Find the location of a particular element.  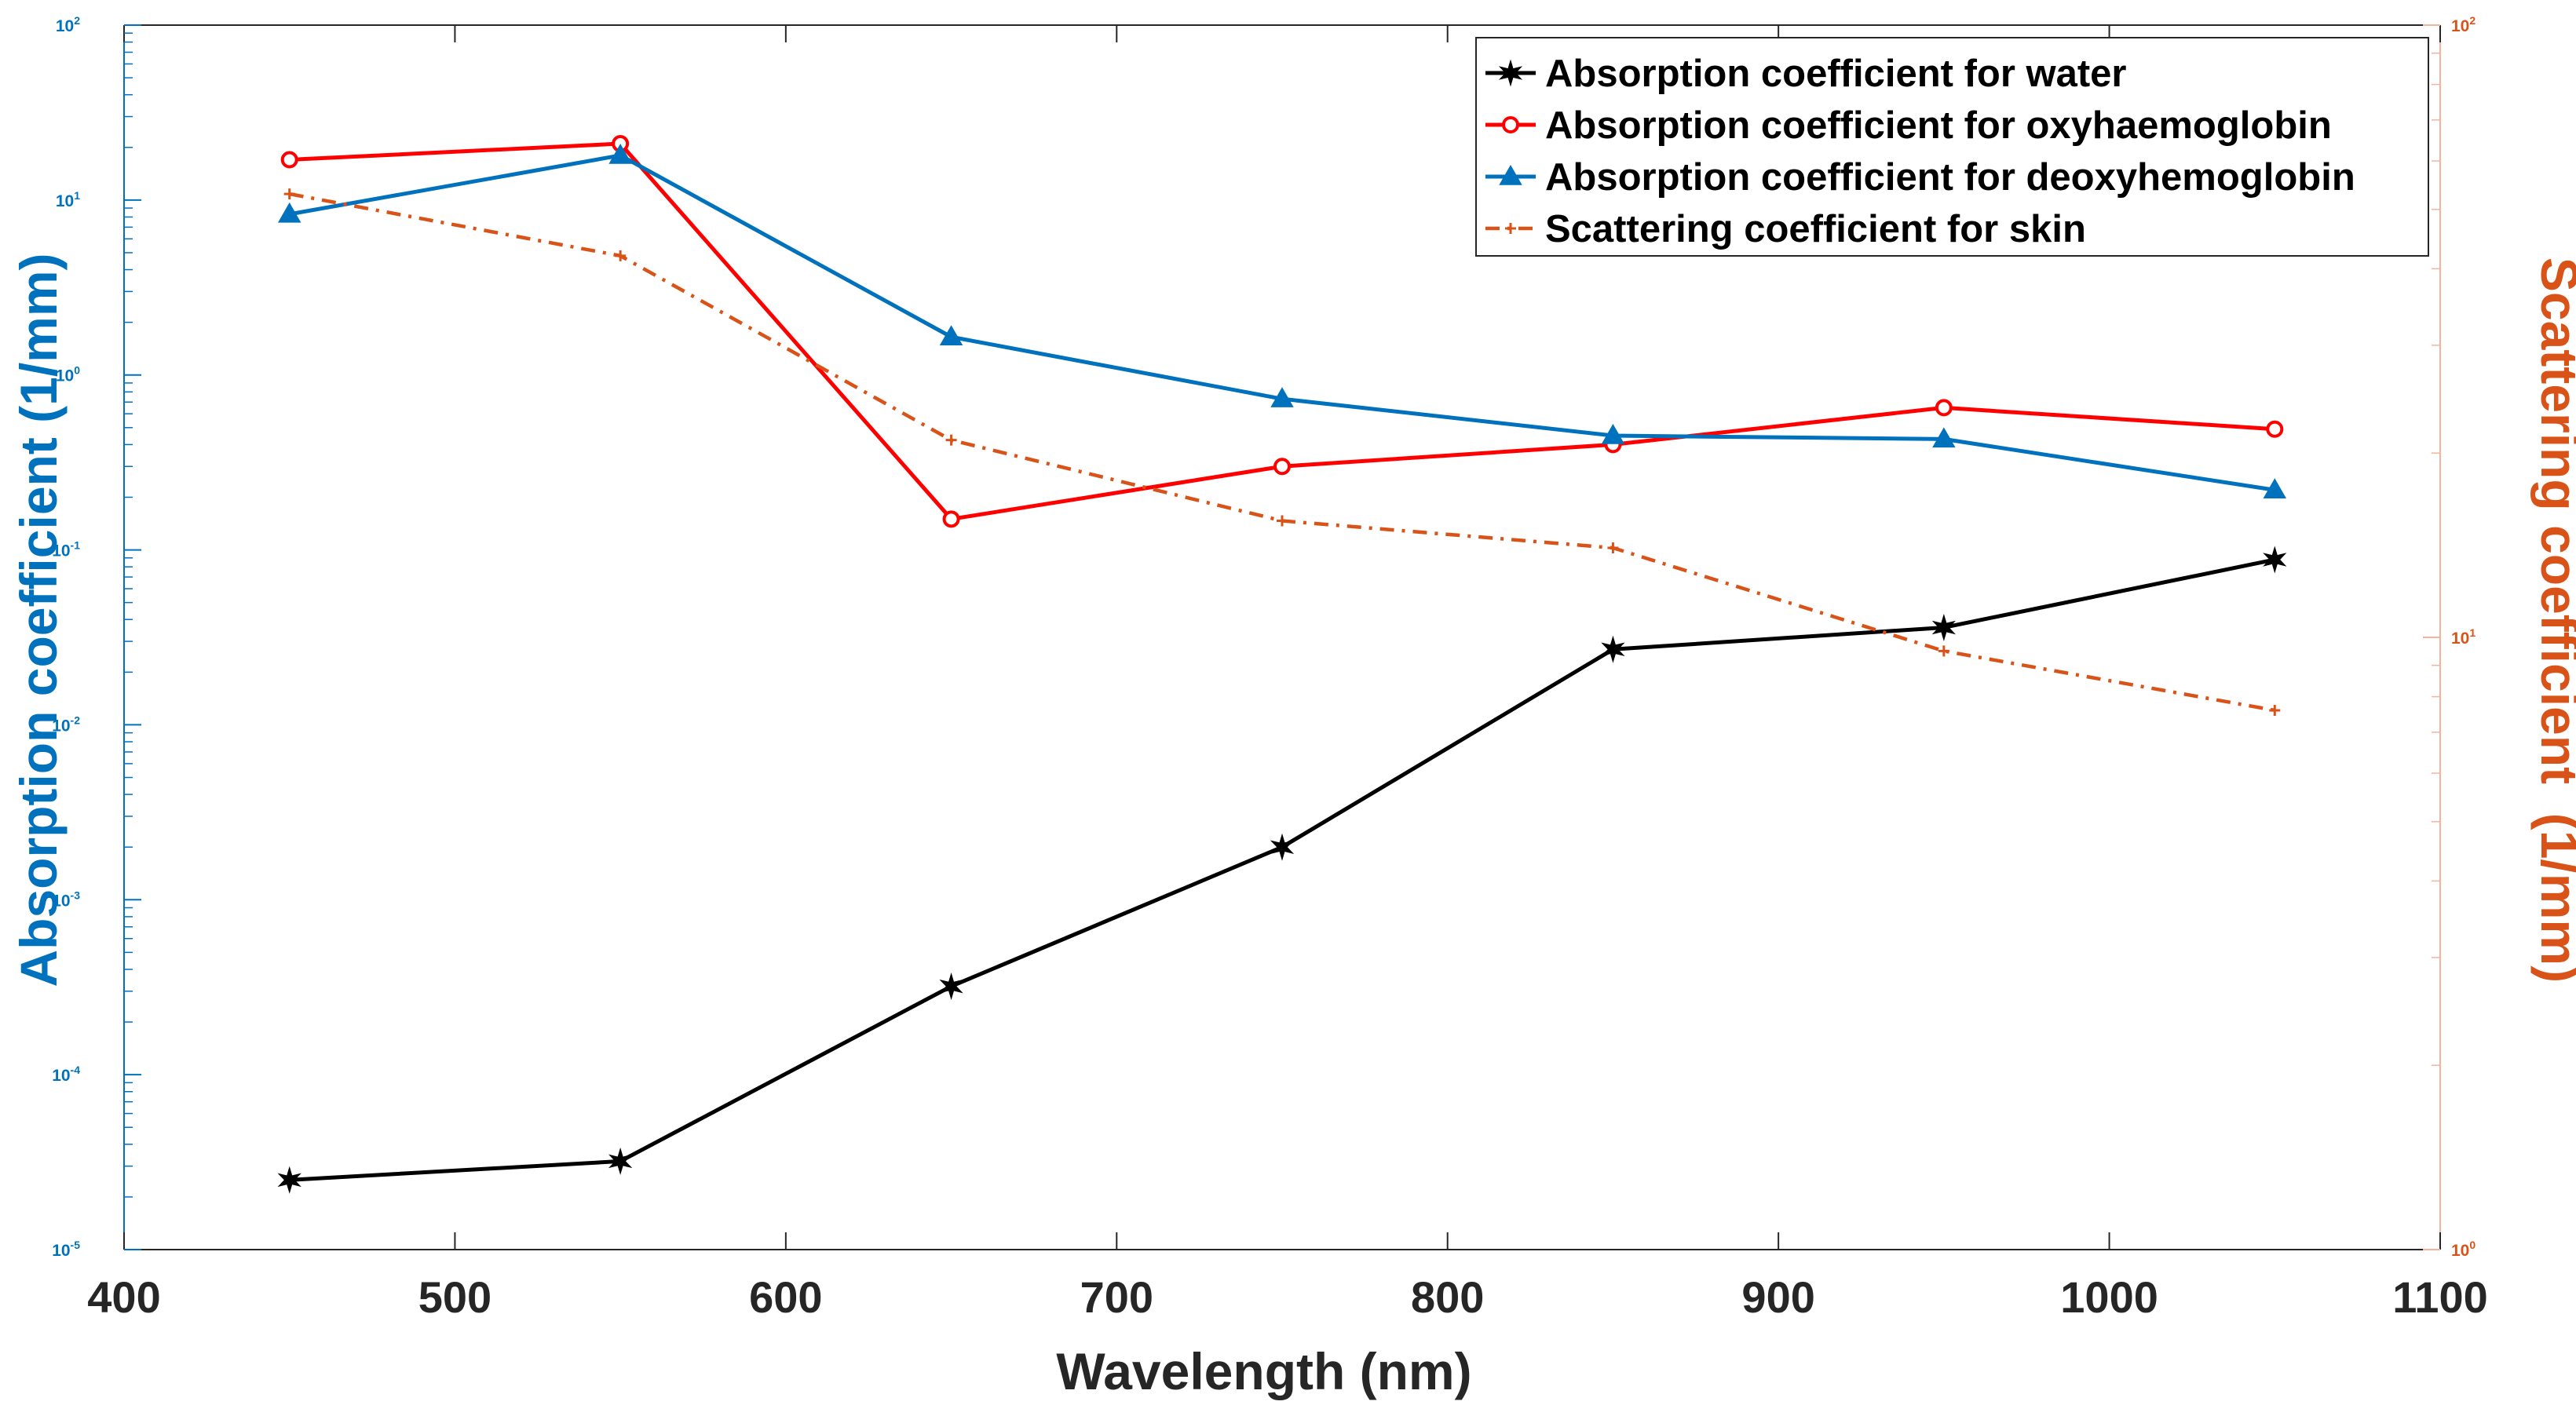

x-tick-label: 900 is located at coordinates (1777, 1297).